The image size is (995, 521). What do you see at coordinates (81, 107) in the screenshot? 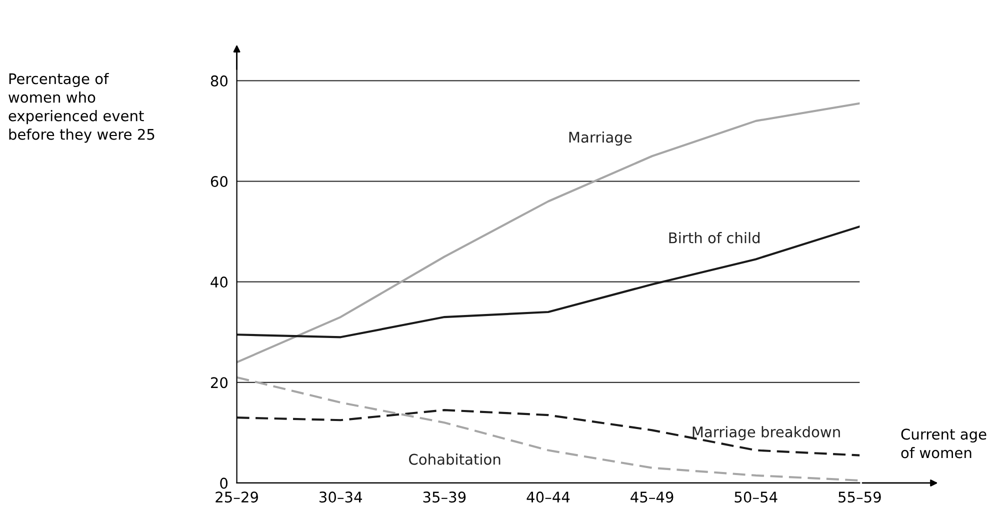
I see `y-axis-title: Percentage of women who experienced event before they were 25` at bounding box center [81, 107].